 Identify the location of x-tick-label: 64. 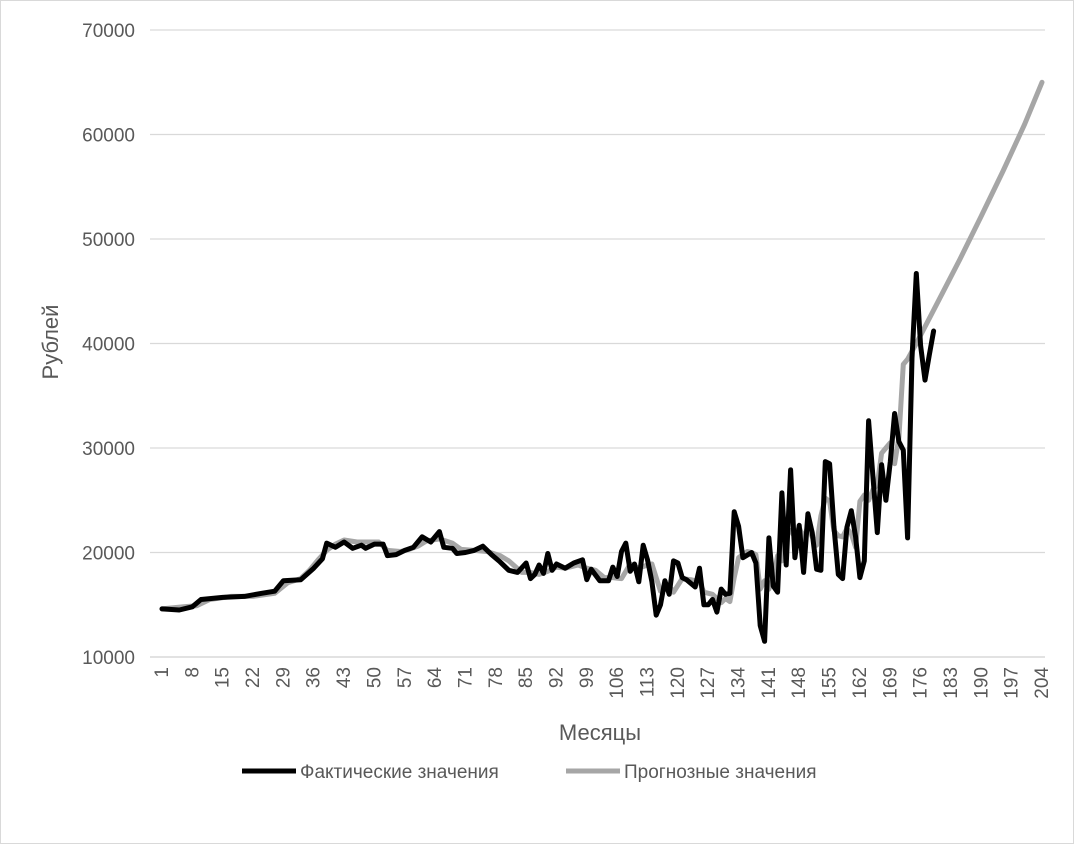
(435, 678).